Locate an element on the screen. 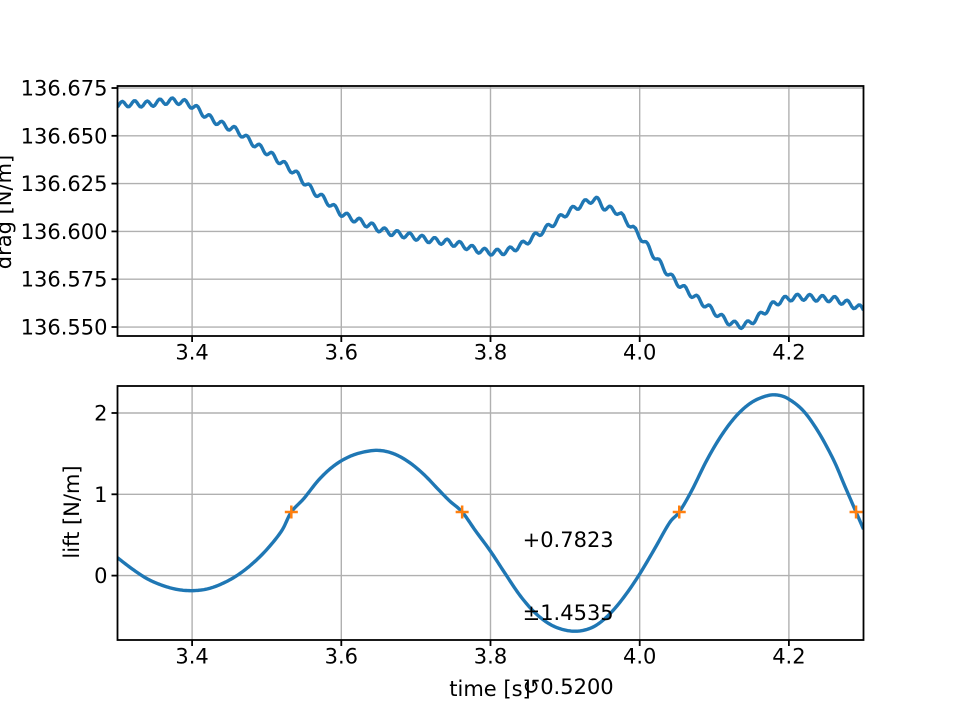  annotation-period: ↺0.5200 is located at coordinates (568, 686).